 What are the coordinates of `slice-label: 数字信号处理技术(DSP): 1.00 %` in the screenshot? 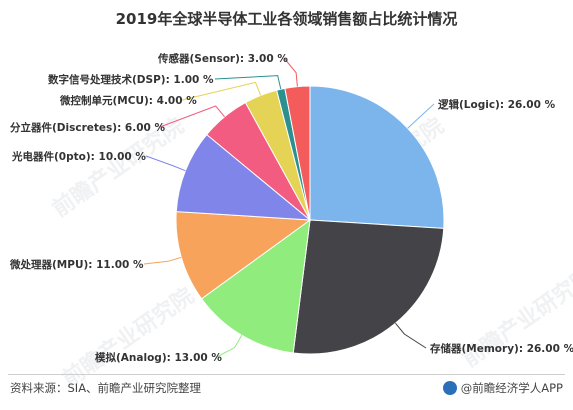 It's located at (130, 79).